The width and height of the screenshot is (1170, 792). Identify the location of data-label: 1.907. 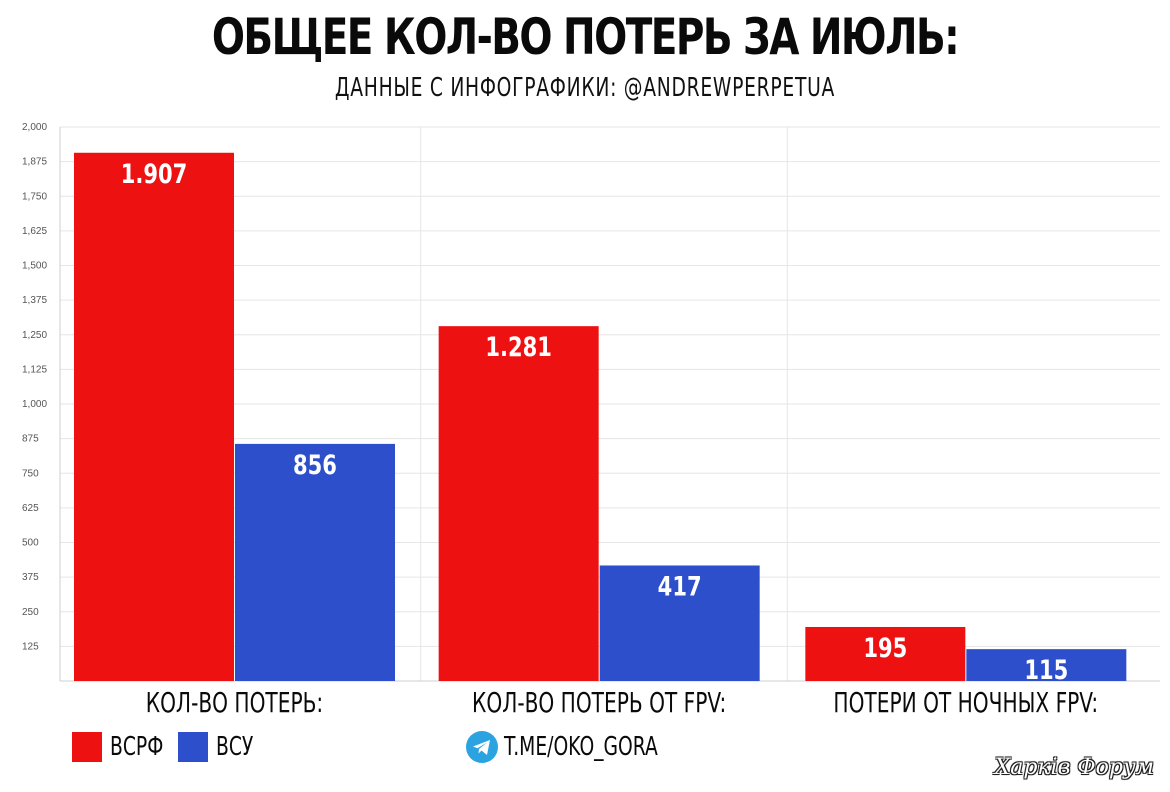
(154, 173).